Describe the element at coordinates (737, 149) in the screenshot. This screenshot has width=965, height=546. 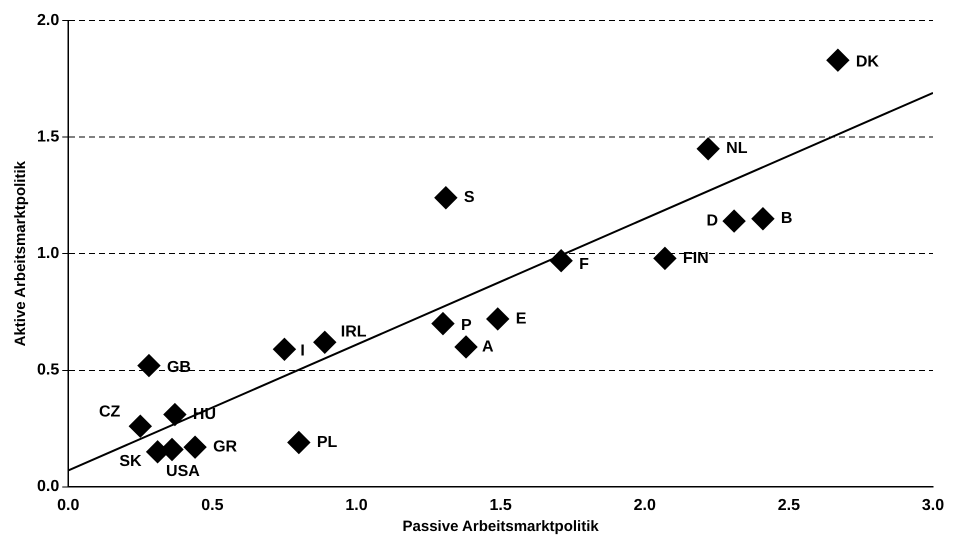
I see `annotation: NL` at that location.